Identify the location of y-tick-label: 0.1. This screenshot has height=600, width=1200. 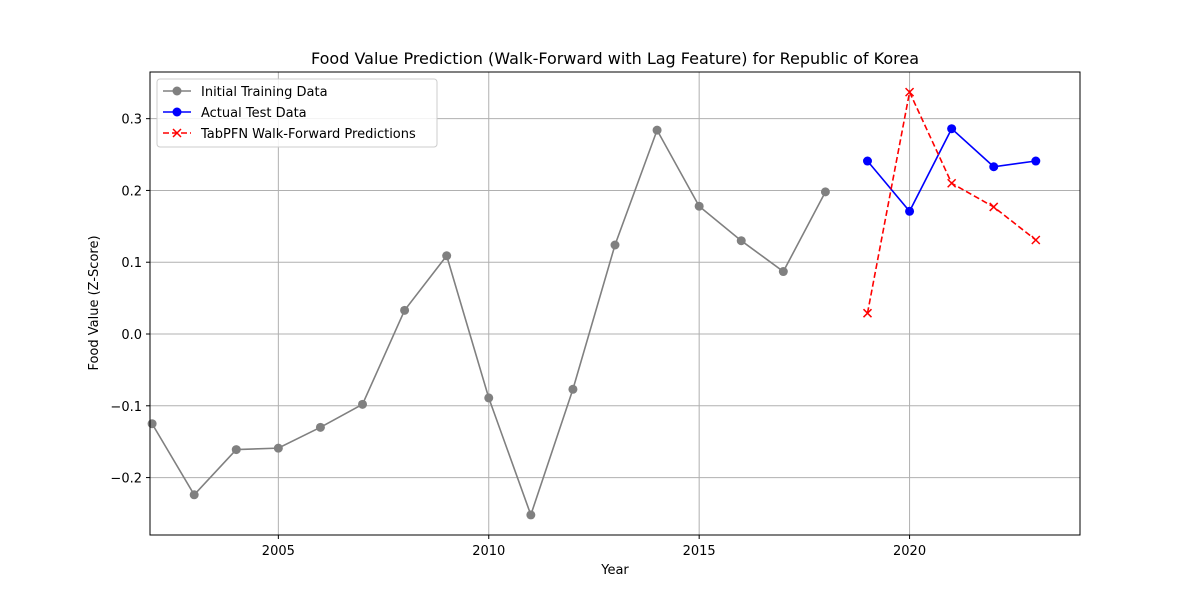
(131, 263).